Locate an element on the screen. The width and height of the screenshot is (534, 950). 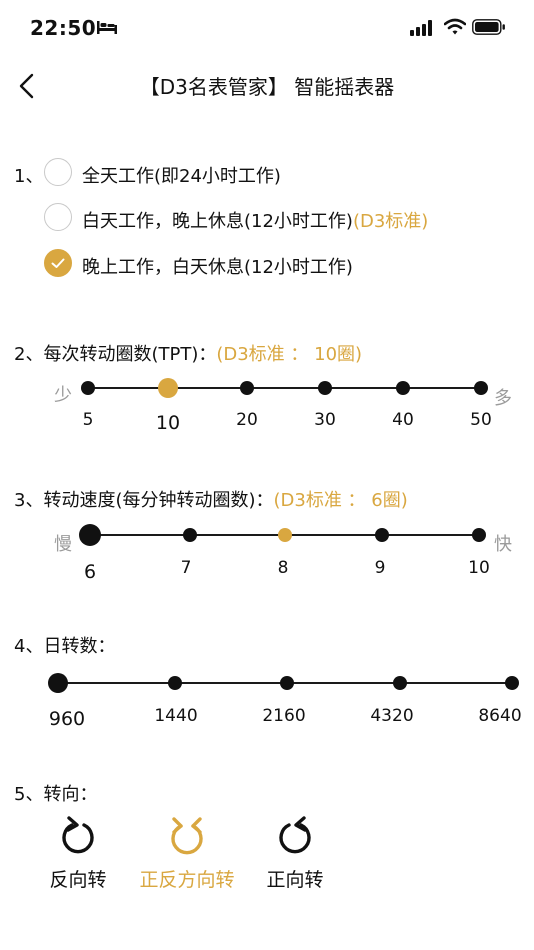
speed-min-label: 慢 is located at coordinates (63, 544).